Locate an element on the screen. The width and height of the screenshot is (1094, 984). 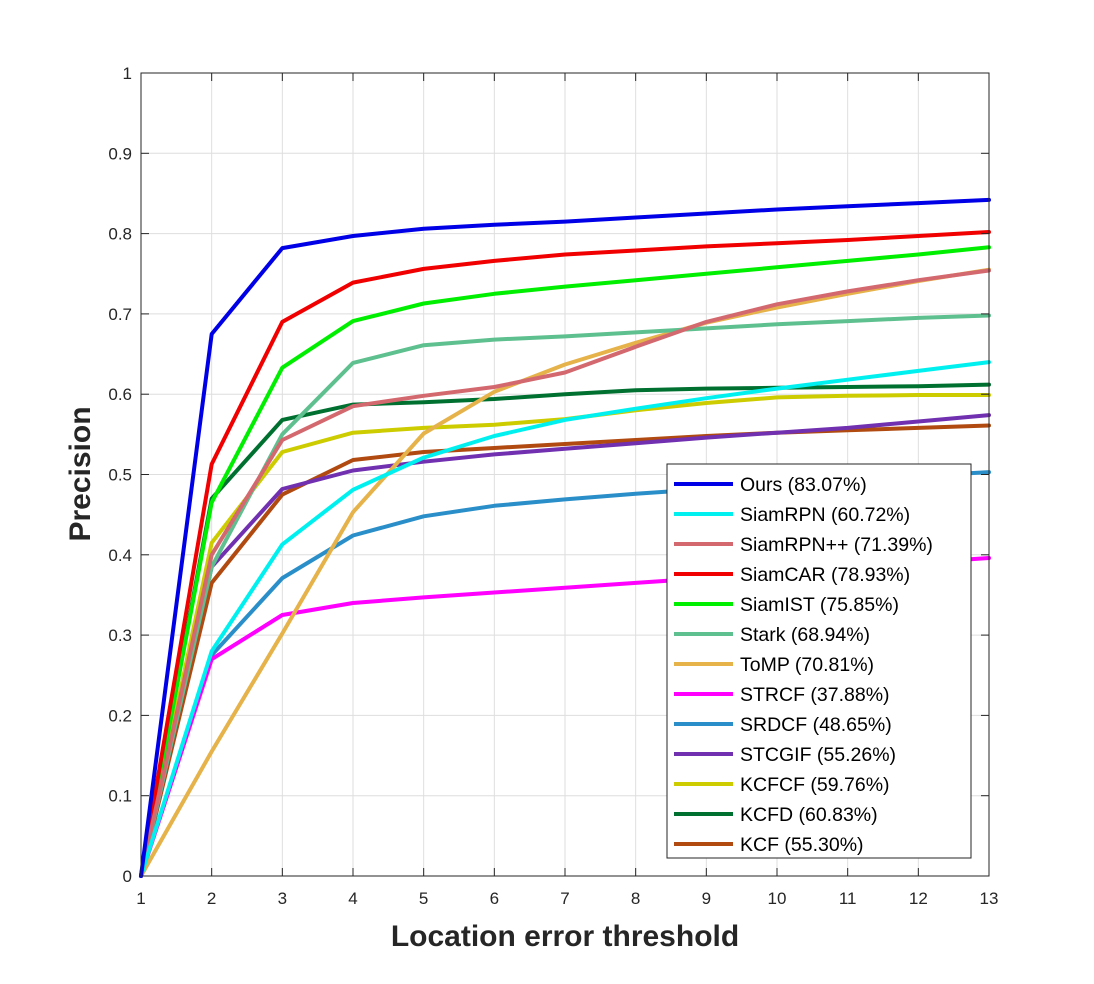
y-tick-label: 0.5 is located at coordinates (120, 475).